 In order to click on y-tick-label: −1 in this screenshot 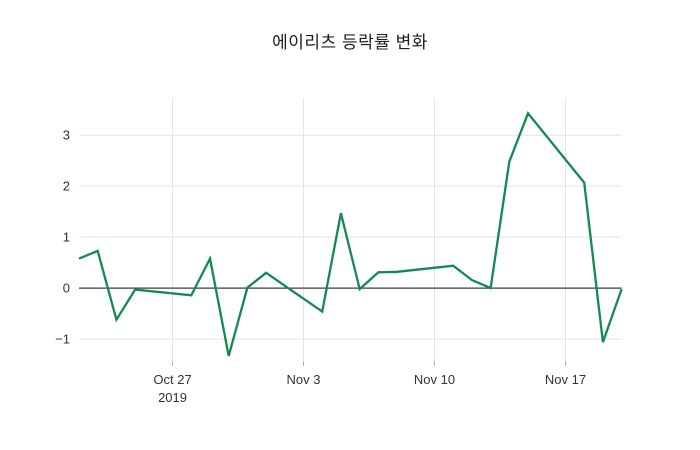, I will do `click(62, 339)`.